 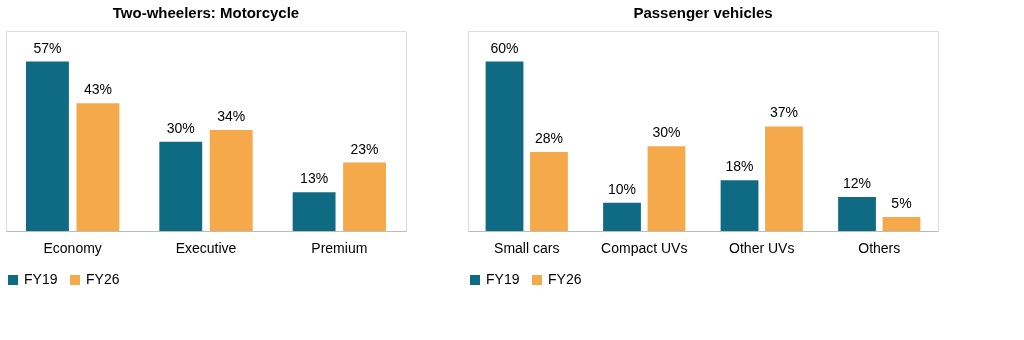 I want to click on x-tick-label: Other UVs, so click(x=762, y=247).